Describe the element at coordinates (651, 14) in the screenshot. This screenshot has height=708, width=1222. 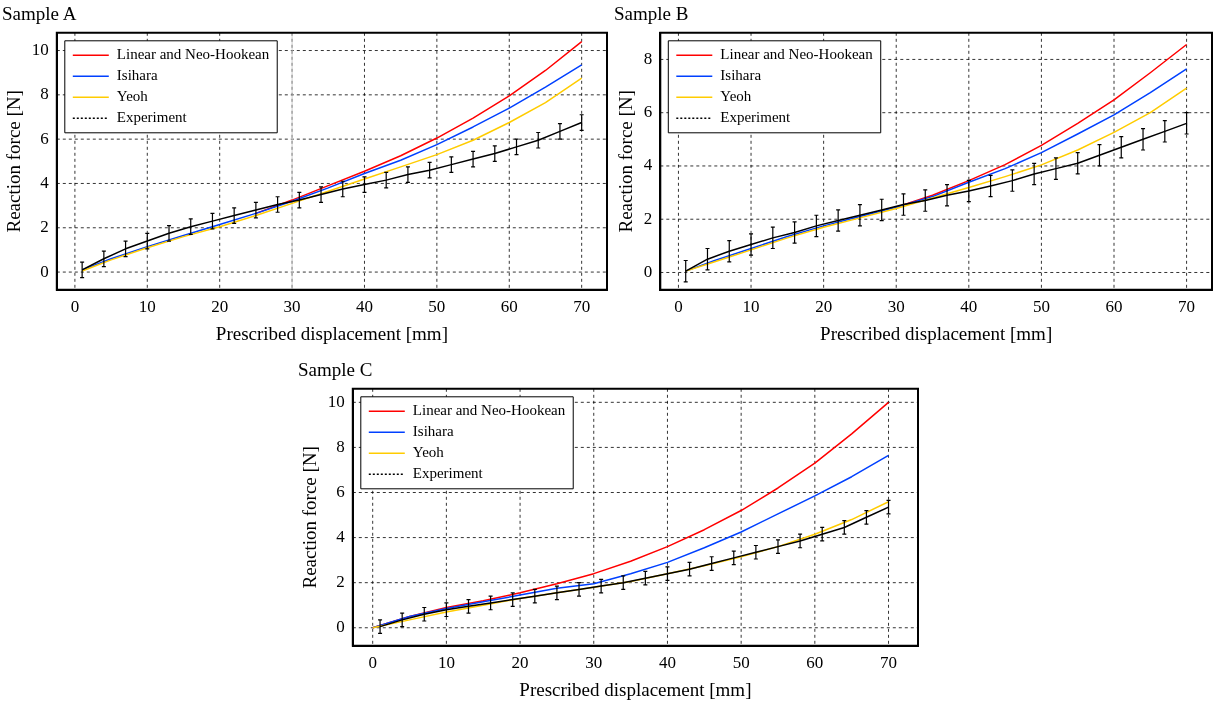
I see `chart-title: Sample B` at that location.